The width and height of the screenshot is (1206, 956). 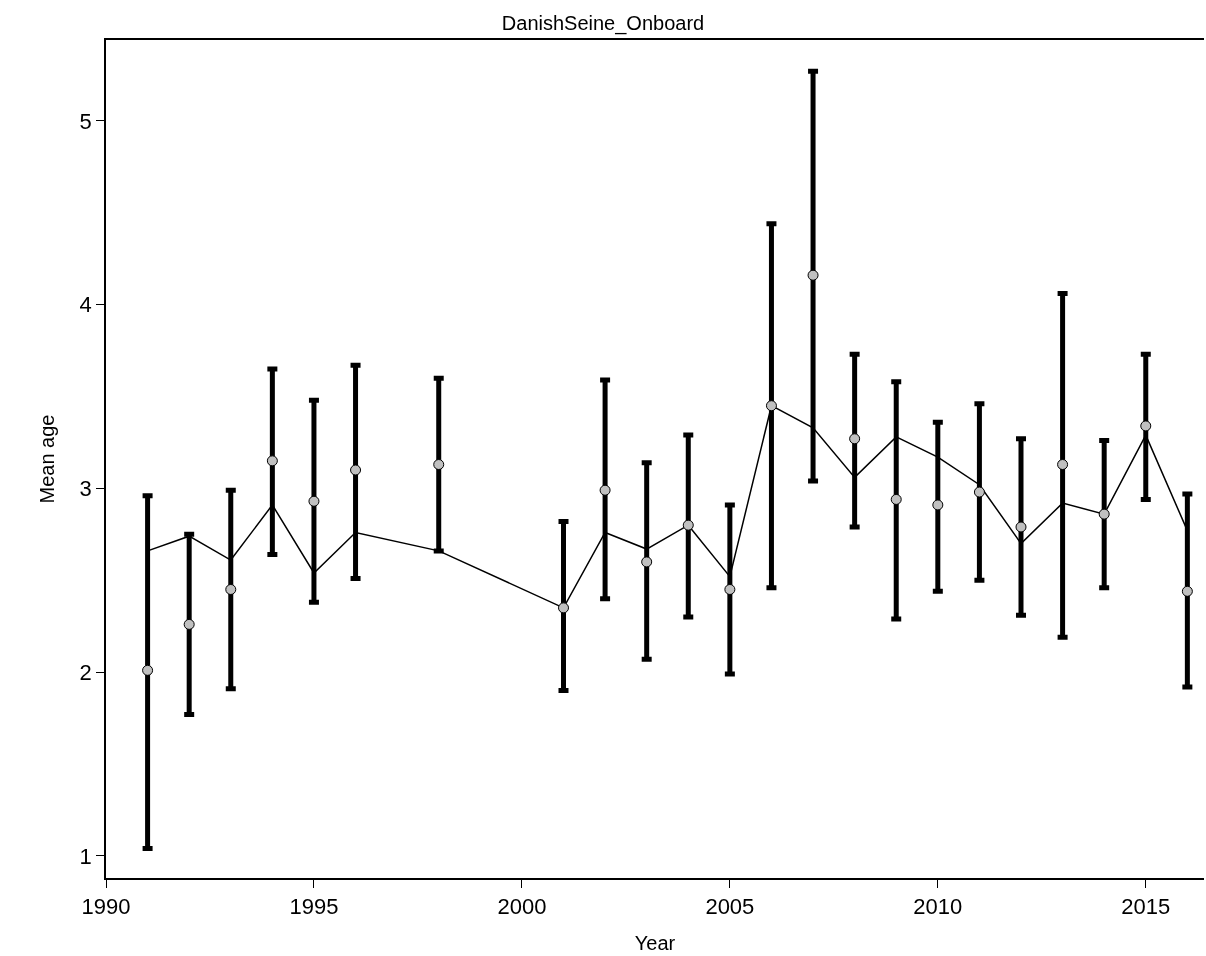 I want to click on y-axis-title: Mean age, so click(x=46, y=459).